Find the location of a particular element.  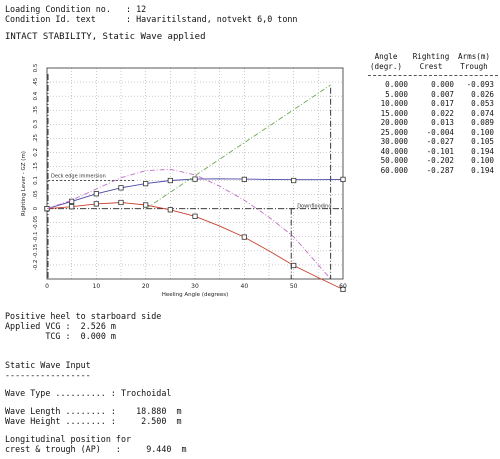

table-cell: 20.000 is located at coordinates (394, 122).